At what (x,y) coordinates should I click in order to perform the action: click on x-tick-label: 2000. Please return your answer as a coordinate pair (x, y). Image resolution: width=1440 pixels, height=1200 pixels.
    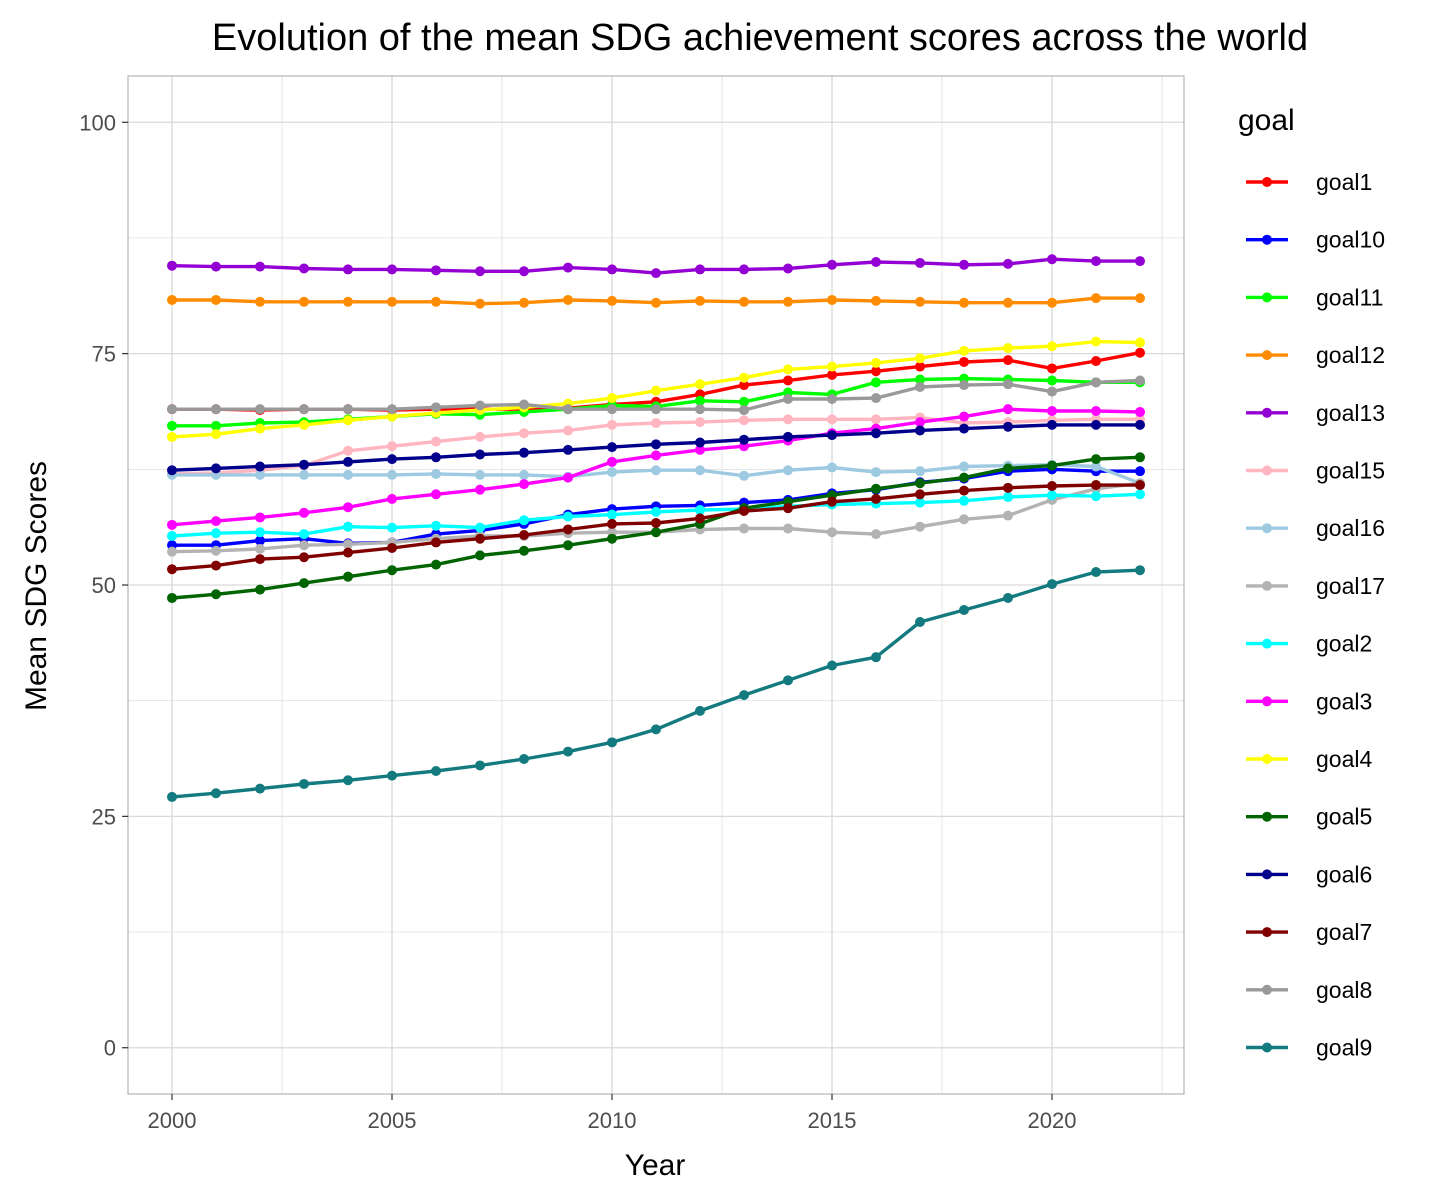
    Looking at the image, I should click on (172, 1120).